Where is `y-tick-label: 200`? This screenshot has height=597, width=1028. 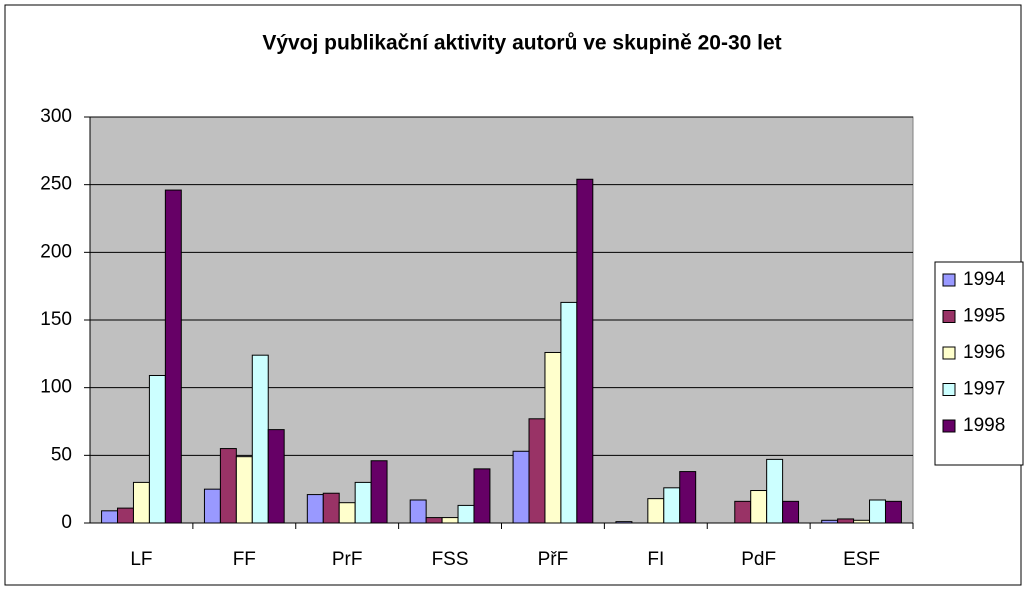 y-tick-label: 200 is located at coordinates (56, 251).